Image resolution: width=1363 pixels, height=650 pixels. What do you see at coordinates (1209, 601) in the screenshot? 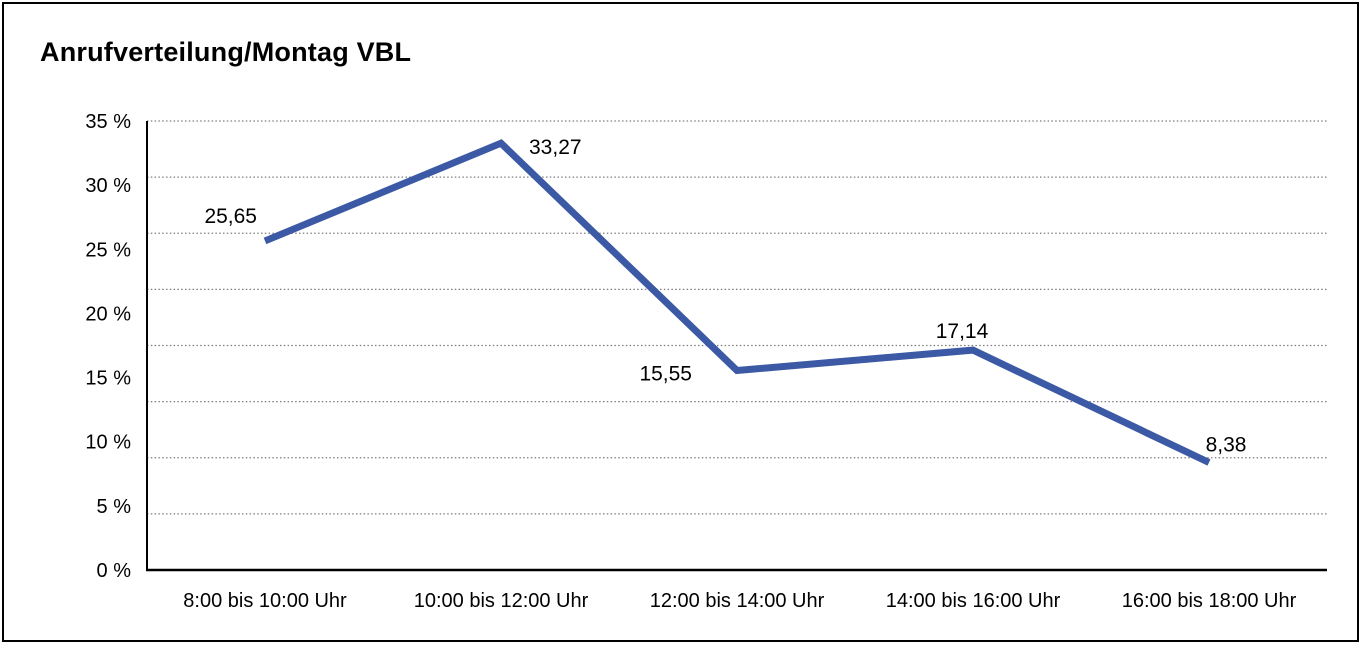
I see `x-category-label: 16:00 bis 18:00 Uhr` at bounding box center [1209, 601].